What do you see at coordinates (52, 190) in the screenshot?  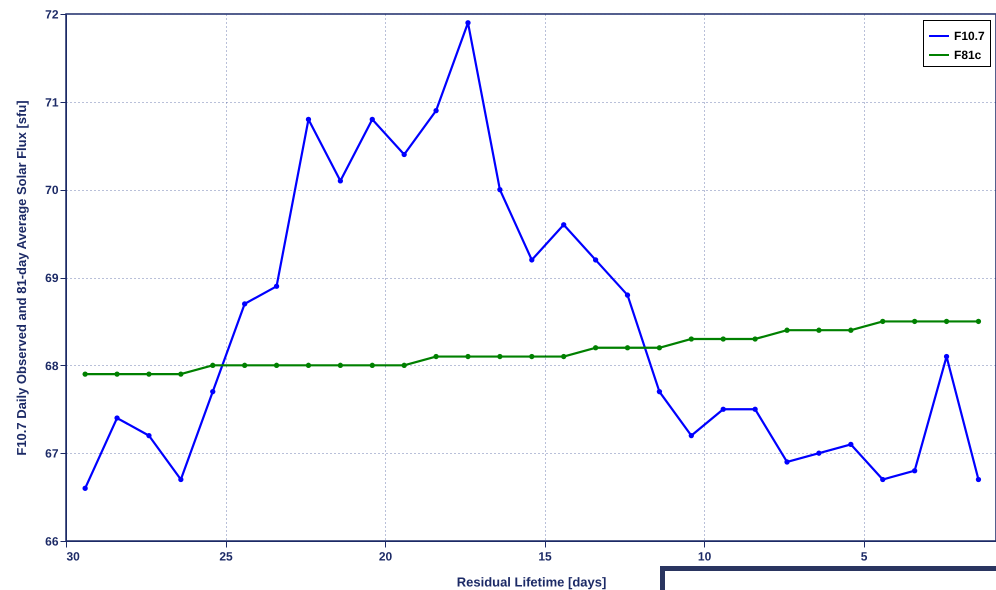 I see `y-tick-label: 70` at bounding box center [52, 190].